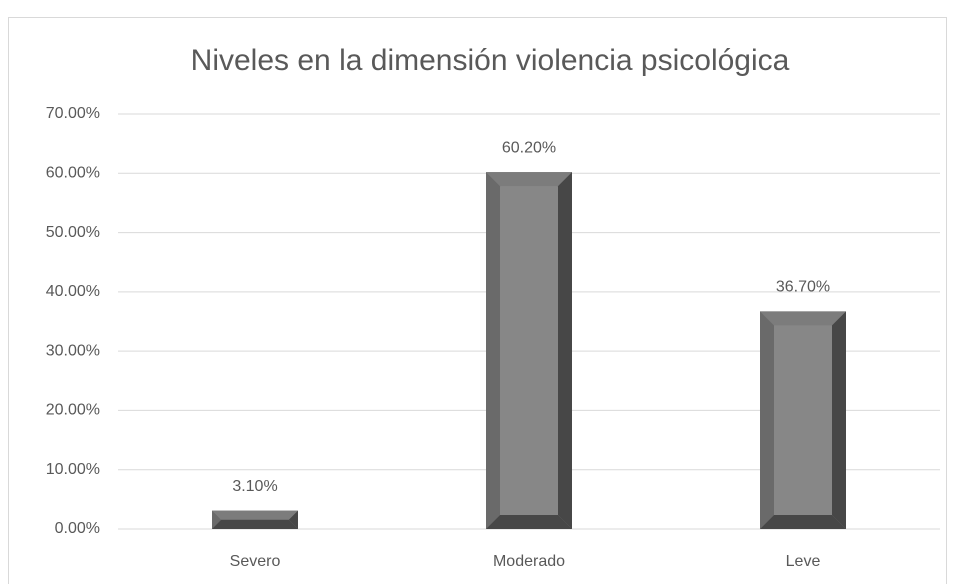 The width and height of the screenshot is (955, 584). Describe the element at coordinates (73, 469) in the screenshot. I see `y-tick-label: 10.00%` at that location.